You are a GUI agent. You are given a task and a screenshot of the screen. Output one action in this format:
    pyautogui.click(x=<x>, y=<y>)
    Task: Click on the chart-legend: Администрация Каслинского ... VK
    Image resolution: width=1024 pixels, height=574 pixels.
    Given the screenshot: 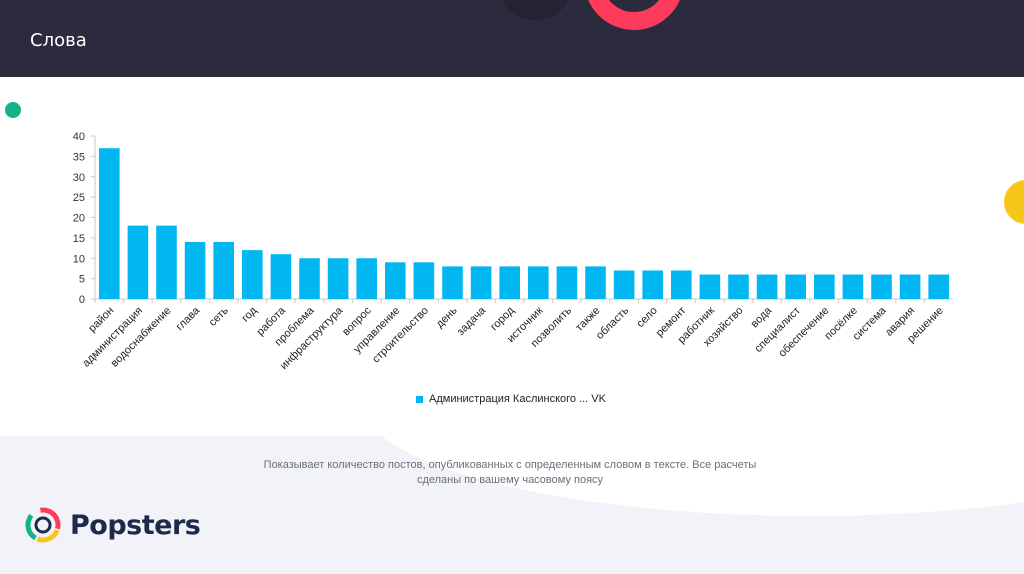 What is the action you would take?
    pyautogui.click(x=511, y=399)
    